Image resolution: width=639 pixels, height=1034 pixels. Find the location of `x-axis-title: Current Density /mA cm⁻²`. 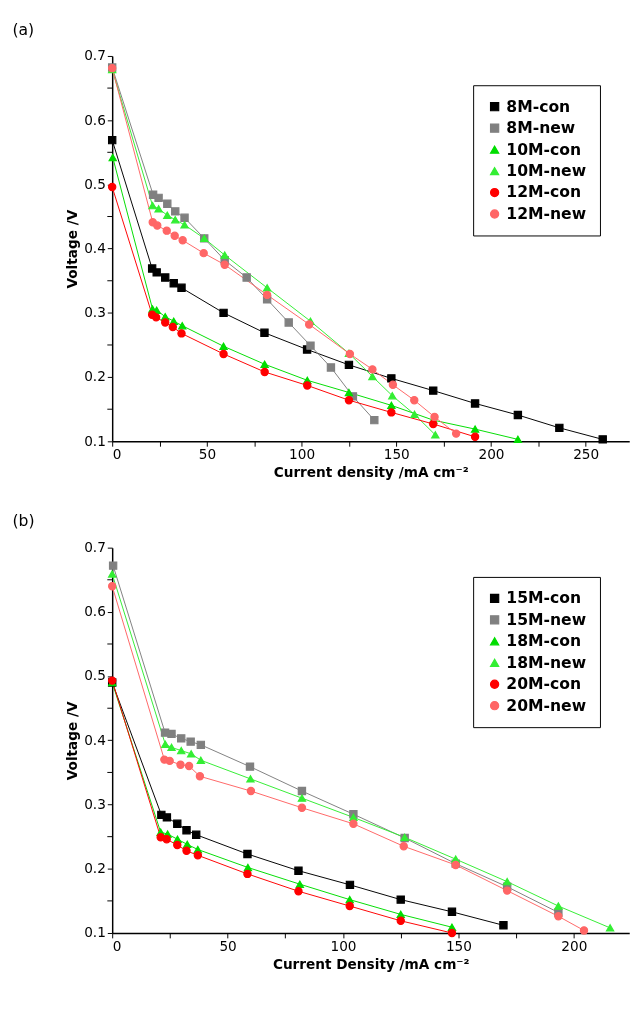

x-axis-title: Current Density /mA cm⁻² is located at coordinates (371, 963).